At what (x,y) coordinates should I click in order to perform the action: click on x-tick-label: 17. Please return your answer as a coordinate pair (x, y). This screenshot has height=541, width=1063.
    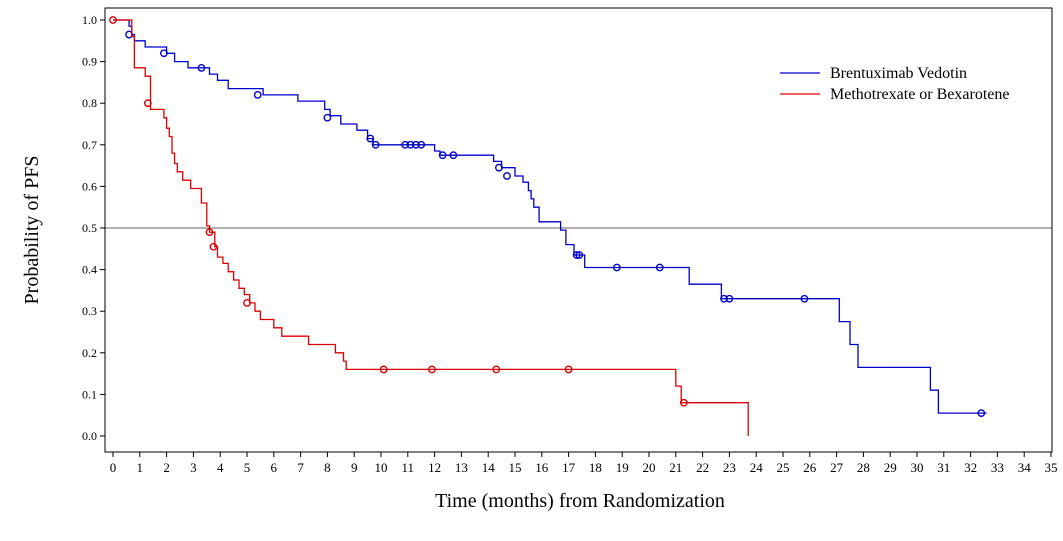
    Looking at the image, I should click on (569, 467).